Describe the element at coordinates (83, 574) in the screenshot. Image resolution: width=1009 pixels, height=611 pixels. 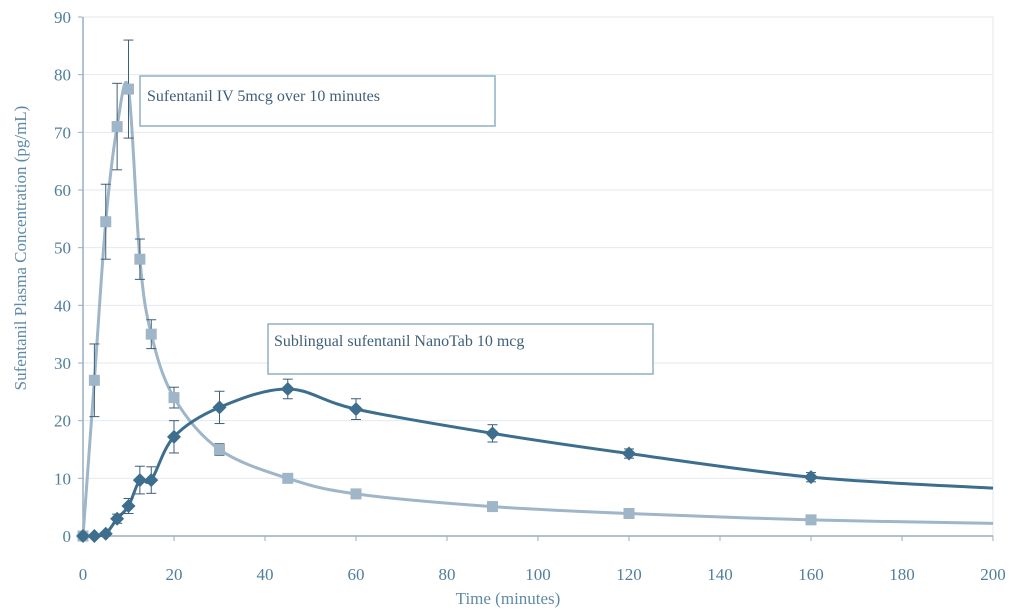
I see `x-tick-label: 0` at that location.